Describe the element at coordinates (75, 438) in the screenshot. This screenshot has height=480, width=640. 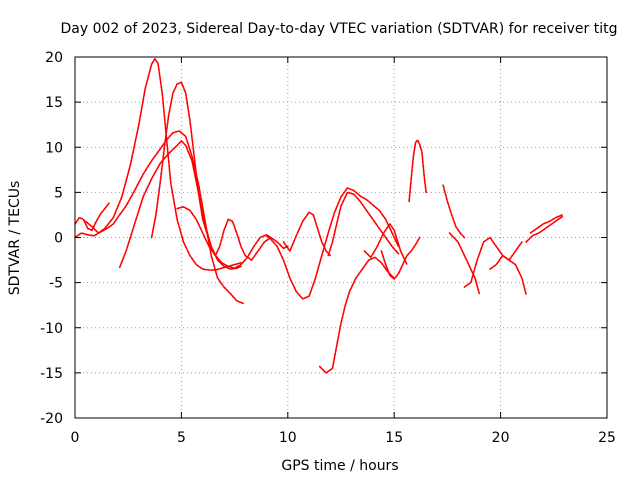
I see `x-tick-label: 0` at that location.